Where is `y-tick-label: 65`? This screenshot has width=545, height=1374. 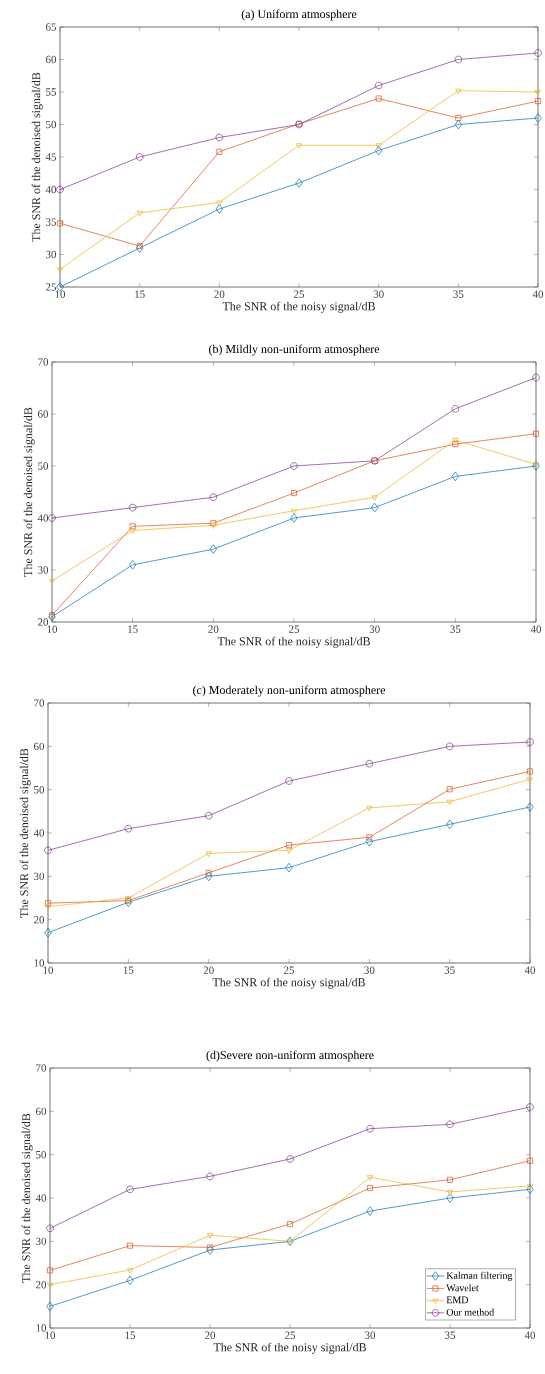
y-tick-label: 65 is located at coordinates (51, 27).